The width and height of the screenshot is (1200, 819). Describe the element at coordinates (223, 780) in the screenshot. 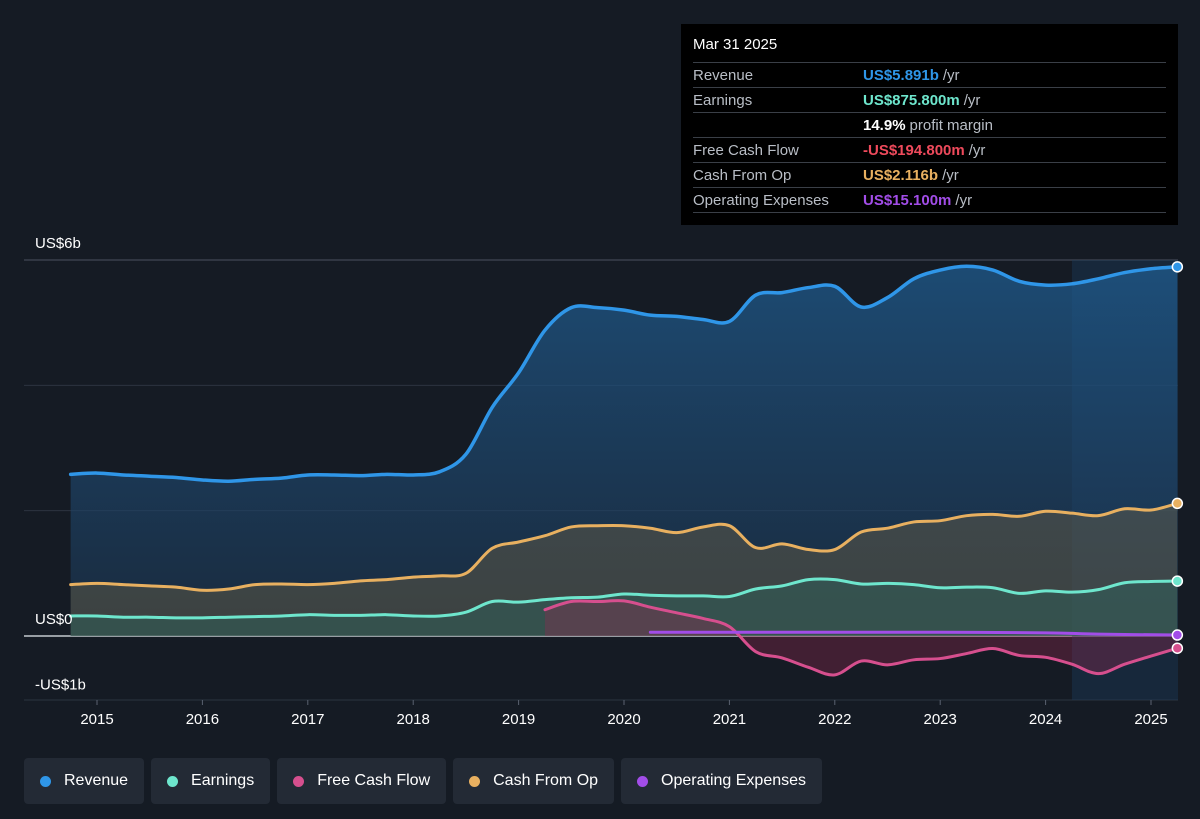

I see `legend-label: Earnings` at that location.